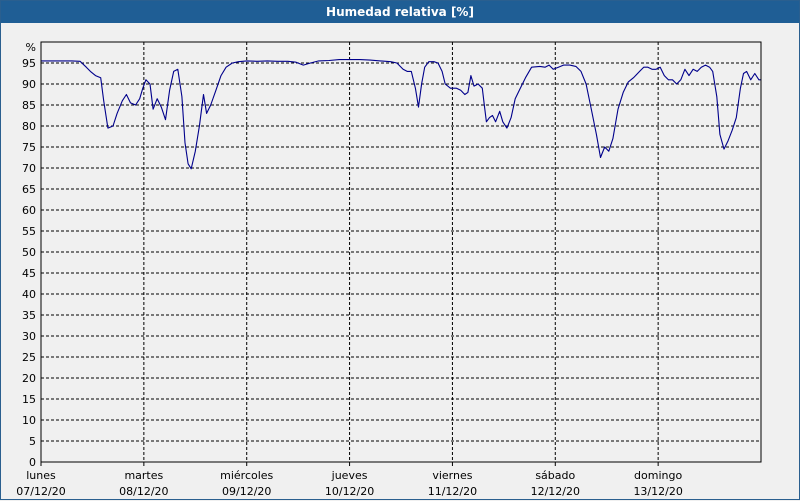 This screenshot has height=501, width=800. What do you see at coordinates (555, 491) in the screenshot?
I see `x-tick-date-label: 12/12/20` at bounding box center [555, 491].